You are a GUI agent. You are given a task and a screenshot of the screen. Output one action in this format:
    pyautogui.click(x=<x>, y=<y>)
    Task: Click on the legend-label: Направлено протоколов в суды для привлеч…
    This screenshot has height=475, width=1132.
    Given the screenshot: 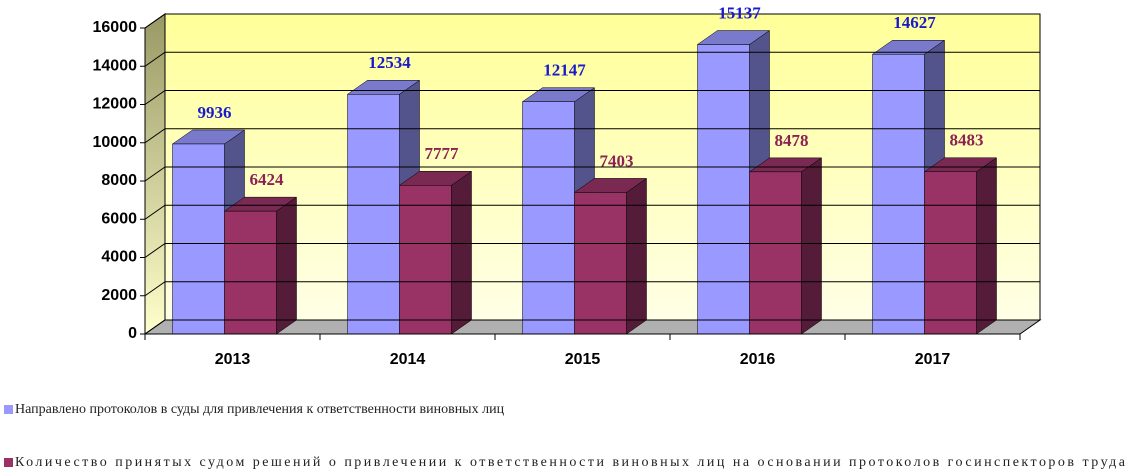 What is the action you would take?
    pyautogui.click(x=260, y=409)
    